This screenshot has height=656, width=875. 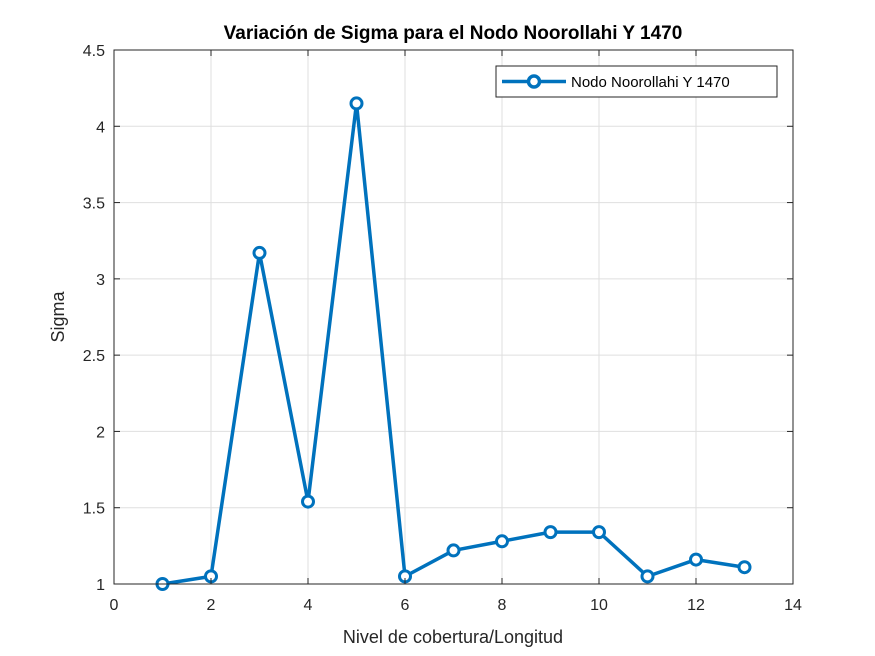 I want to click on y-tick-label: 2, so click(x=100, y=432).